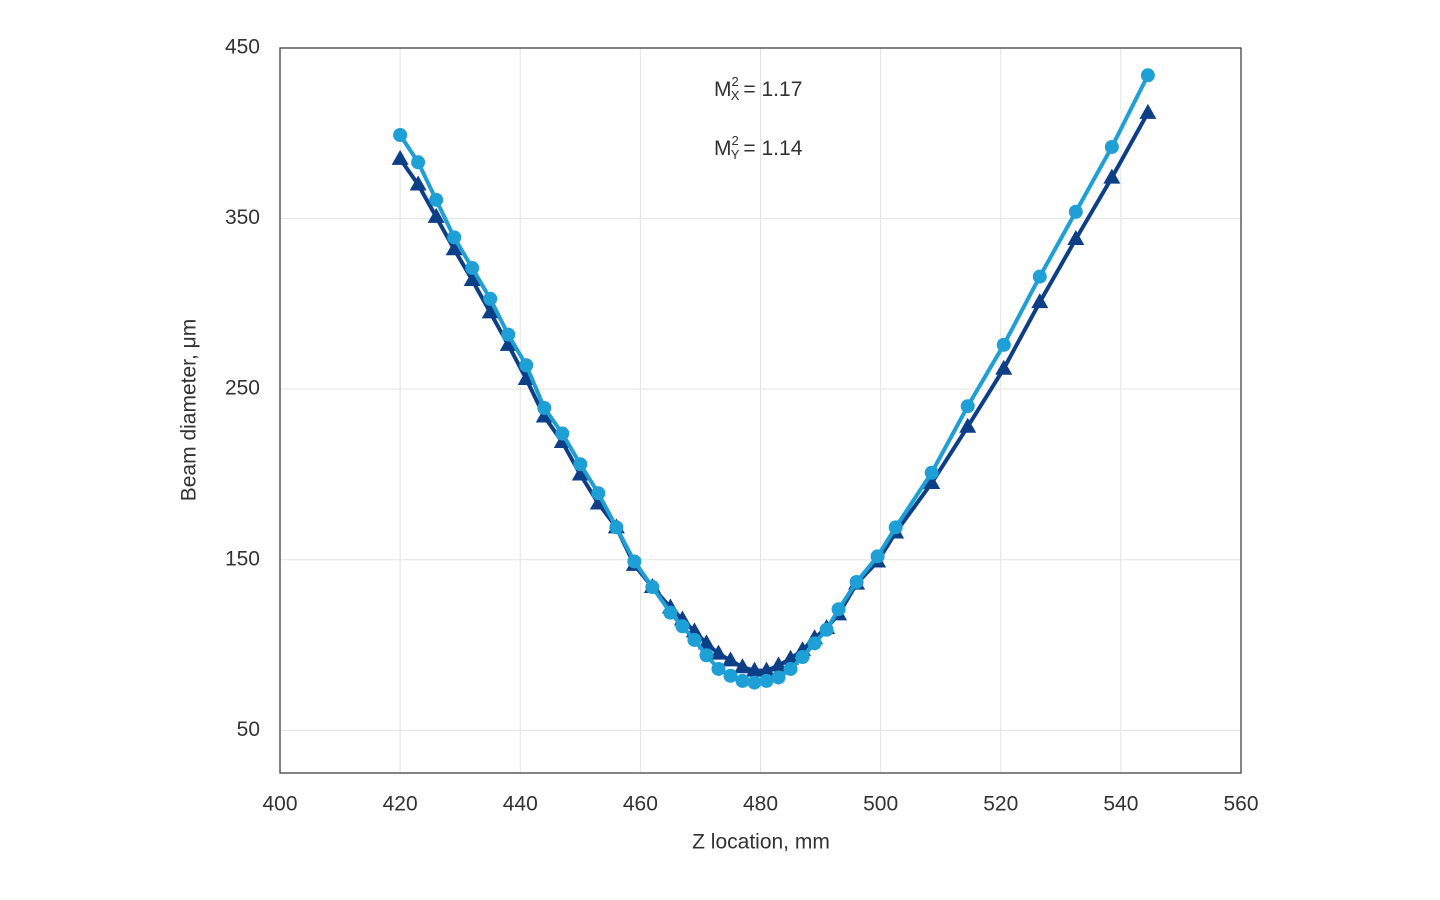 The height and width of the screenshot is (900, 1440). What do you see at coordinates (760, 804) in the screenshot?
I see `x-tick-label: 480` at bounding box center [760, 804].